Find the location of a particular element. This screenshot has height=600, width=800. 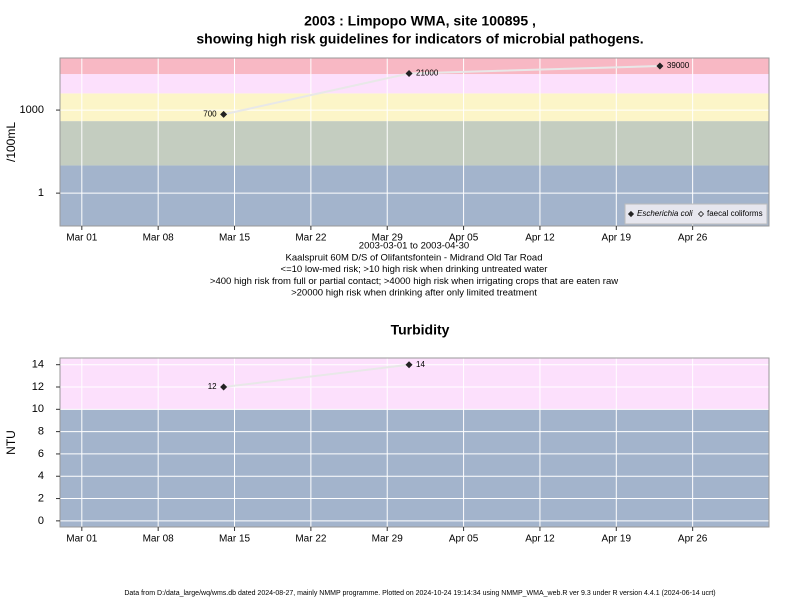

y-axis-label: NTU is located at coordinates (11, 442).